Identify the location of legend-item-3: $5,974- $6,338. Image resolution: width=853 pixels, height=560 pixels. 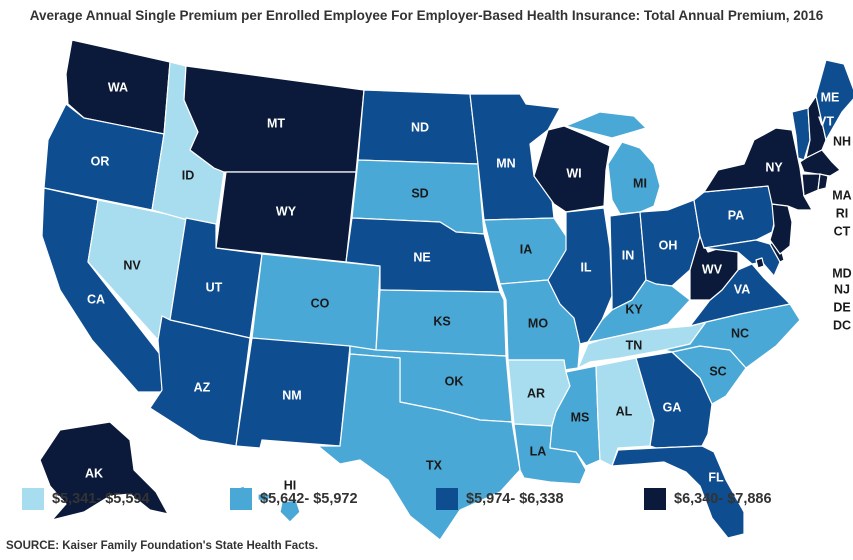
(500, 499).